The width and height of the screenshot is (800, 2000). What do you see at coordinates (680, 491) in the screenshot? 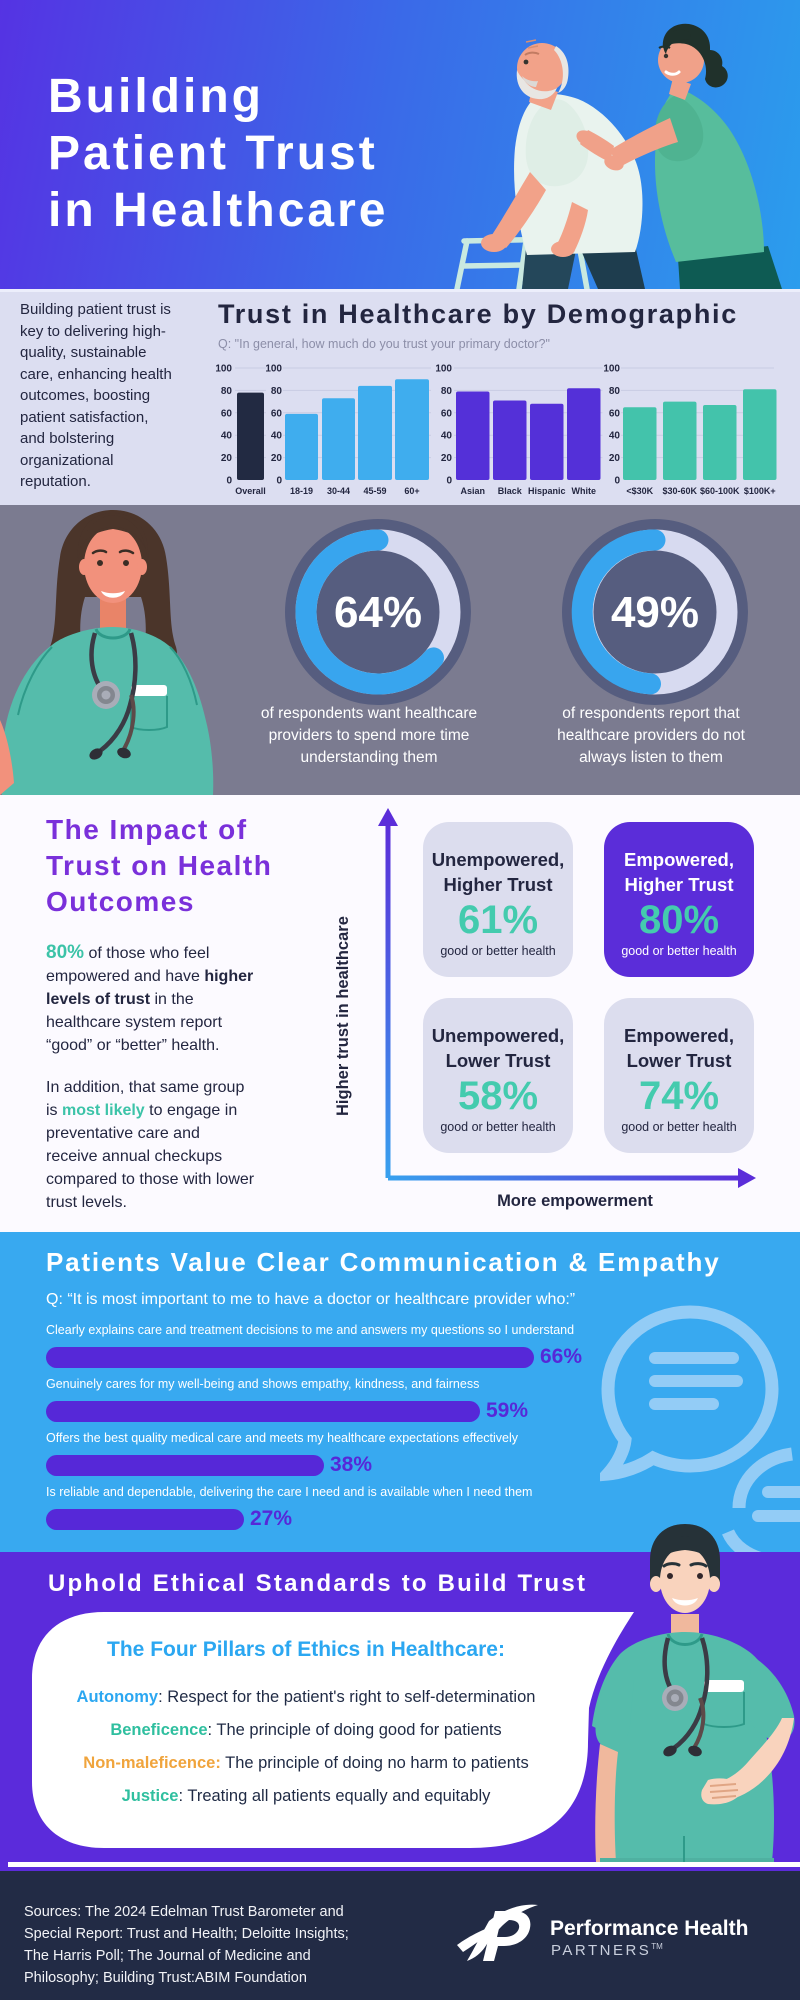
I see `svg-text: $30-60K` at bounding box center [680, 491].